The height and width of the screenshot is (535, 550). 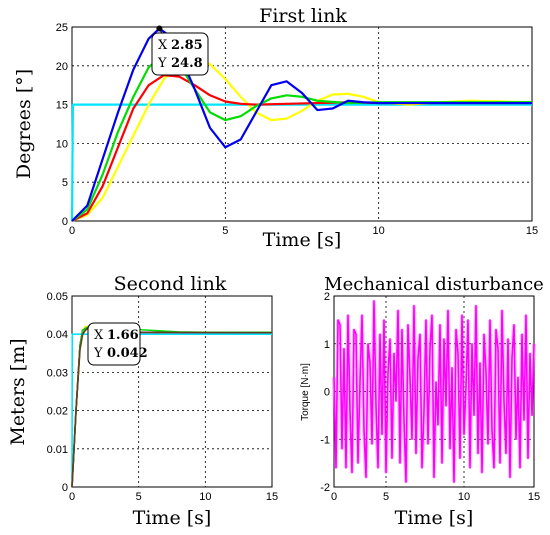 What do you see at coordinates (127, 353) in the screenshot?
I see `datatip-y-value: 0.042` at bounding box center [127, 353].